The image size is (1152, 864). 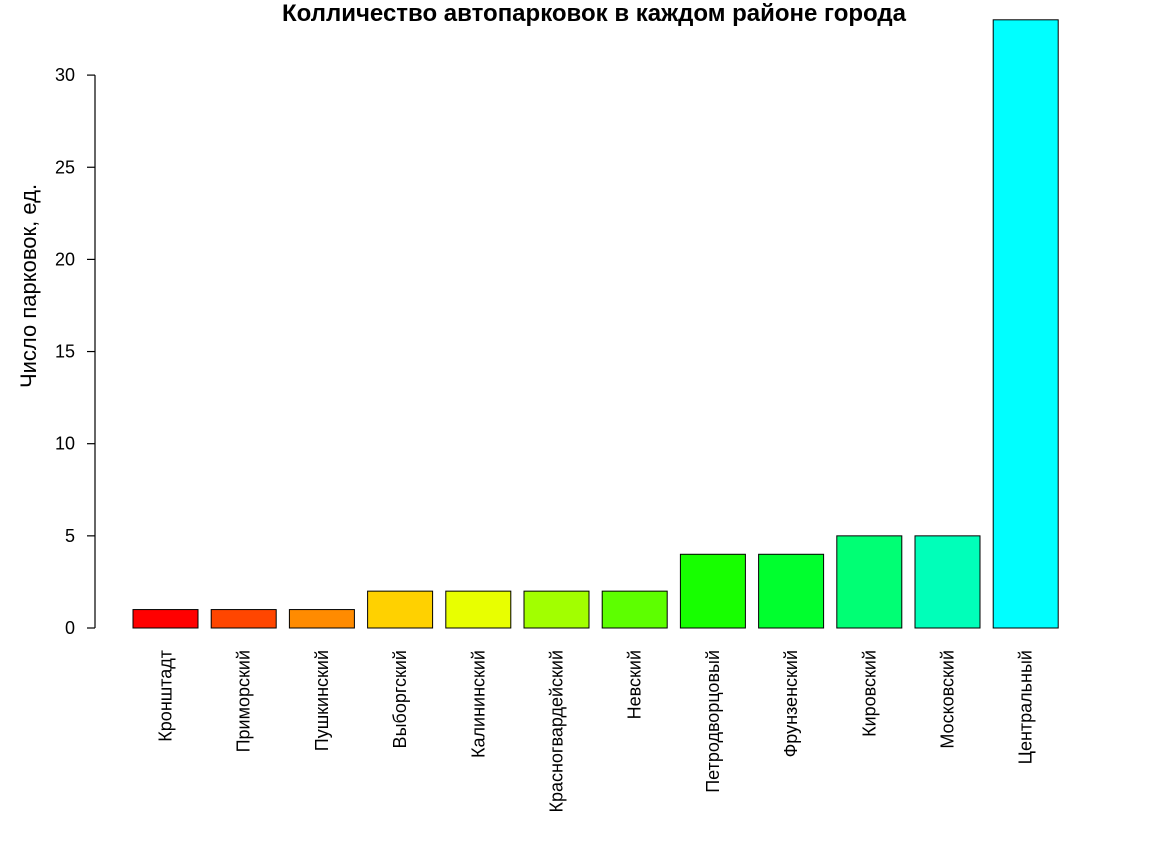 What do you see at coordinates (75, 351) in the screenshot?
I see `y-axis: 0 5 10 15 20 25 30` at bounding box center [75, 351].